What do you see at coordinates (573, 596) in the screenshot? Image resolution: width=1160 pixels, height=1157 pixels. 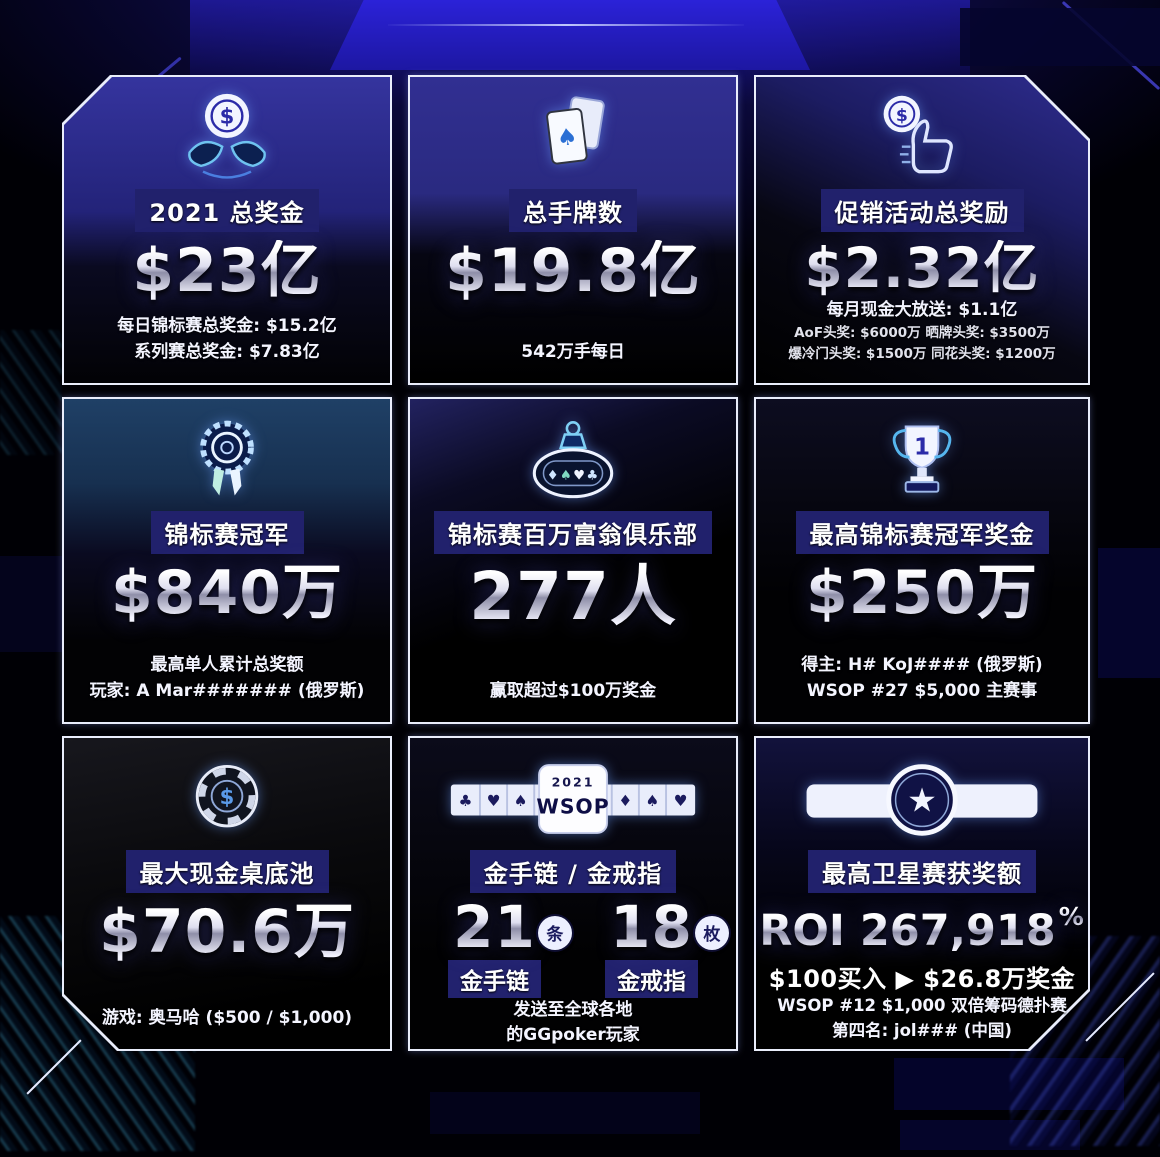 I see `card-value: 277人` at bounding box center [573, 596].